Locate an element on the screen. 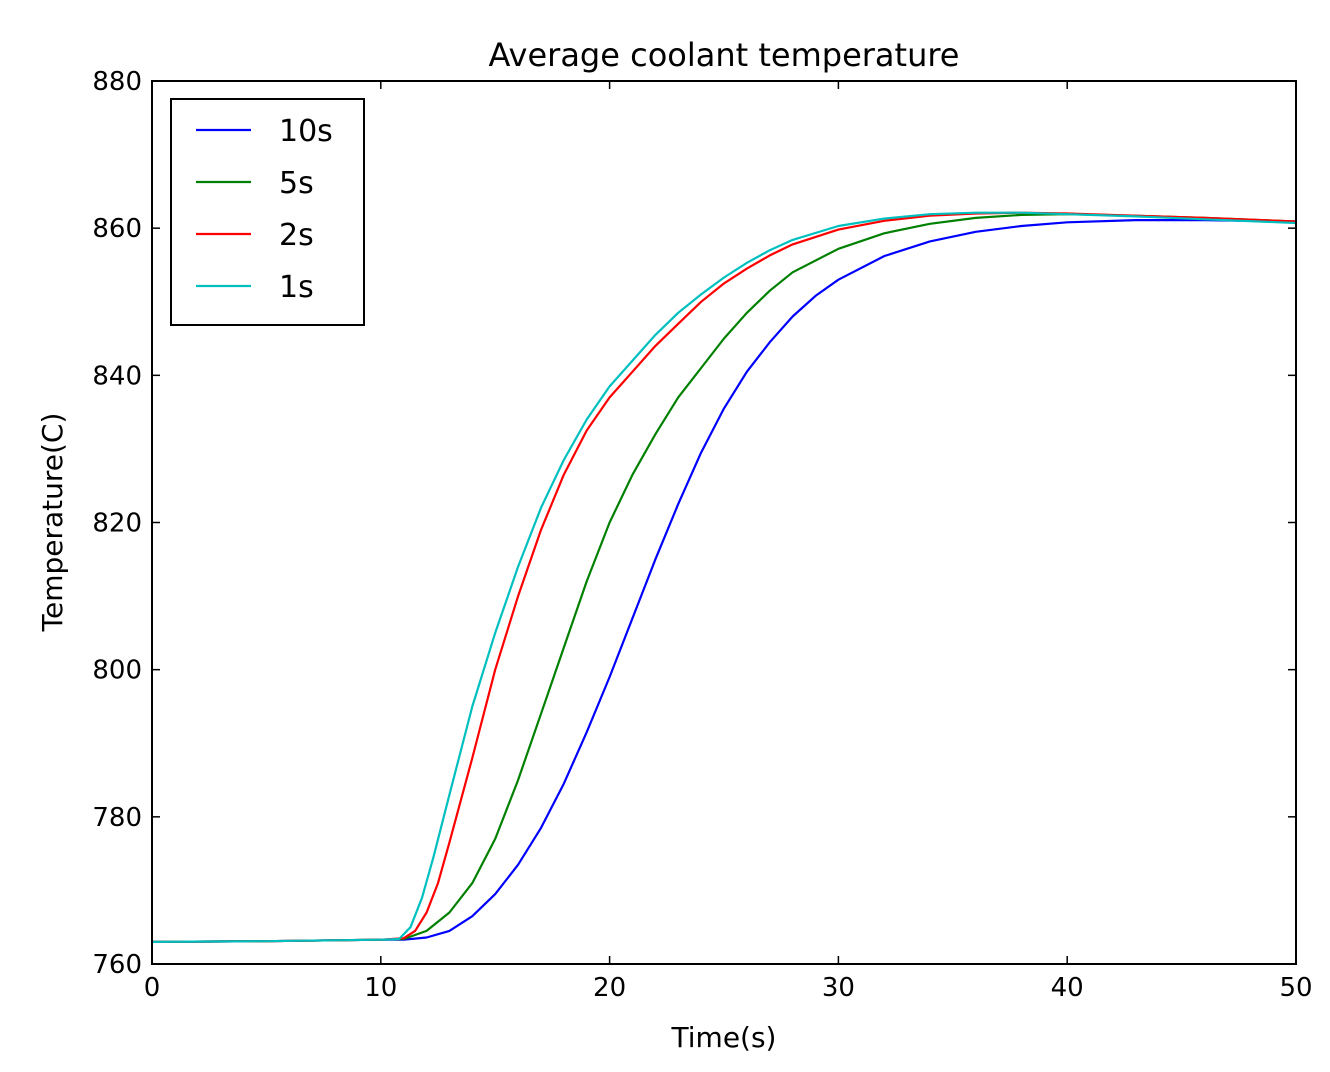  x-tick-label: 40 is located at coordinates (1067, 988).